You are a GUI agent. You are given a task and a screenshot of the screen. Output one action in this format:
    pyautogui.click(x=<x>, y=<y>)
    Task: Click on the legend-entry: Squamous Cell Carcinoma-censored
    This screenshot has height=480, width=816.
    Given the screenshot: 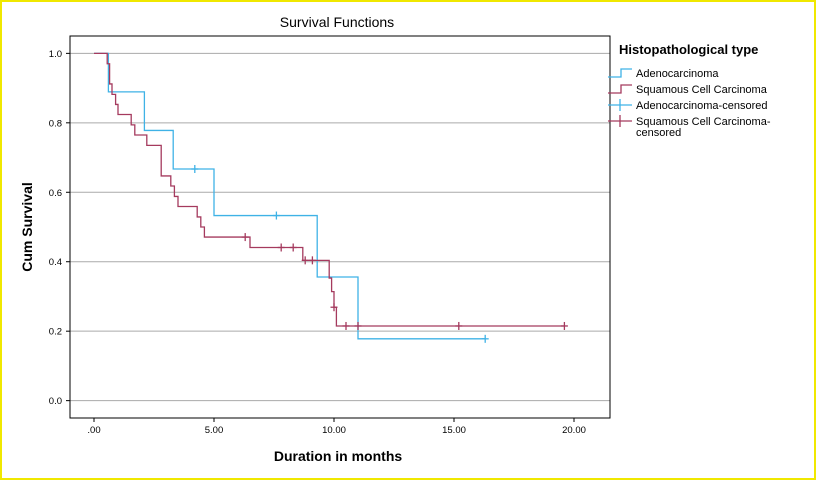 What is the action you would take?
    pyautogui.click(x=689, y=127)
    